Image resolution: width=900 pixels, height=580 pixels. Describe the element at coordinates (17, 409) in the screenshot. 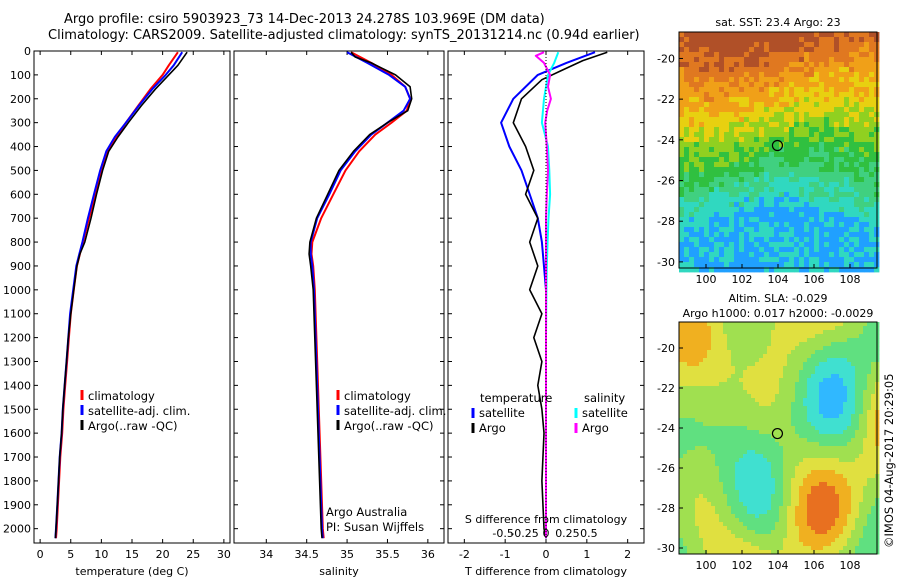

I see `y-tick-label: 1500` at that location.